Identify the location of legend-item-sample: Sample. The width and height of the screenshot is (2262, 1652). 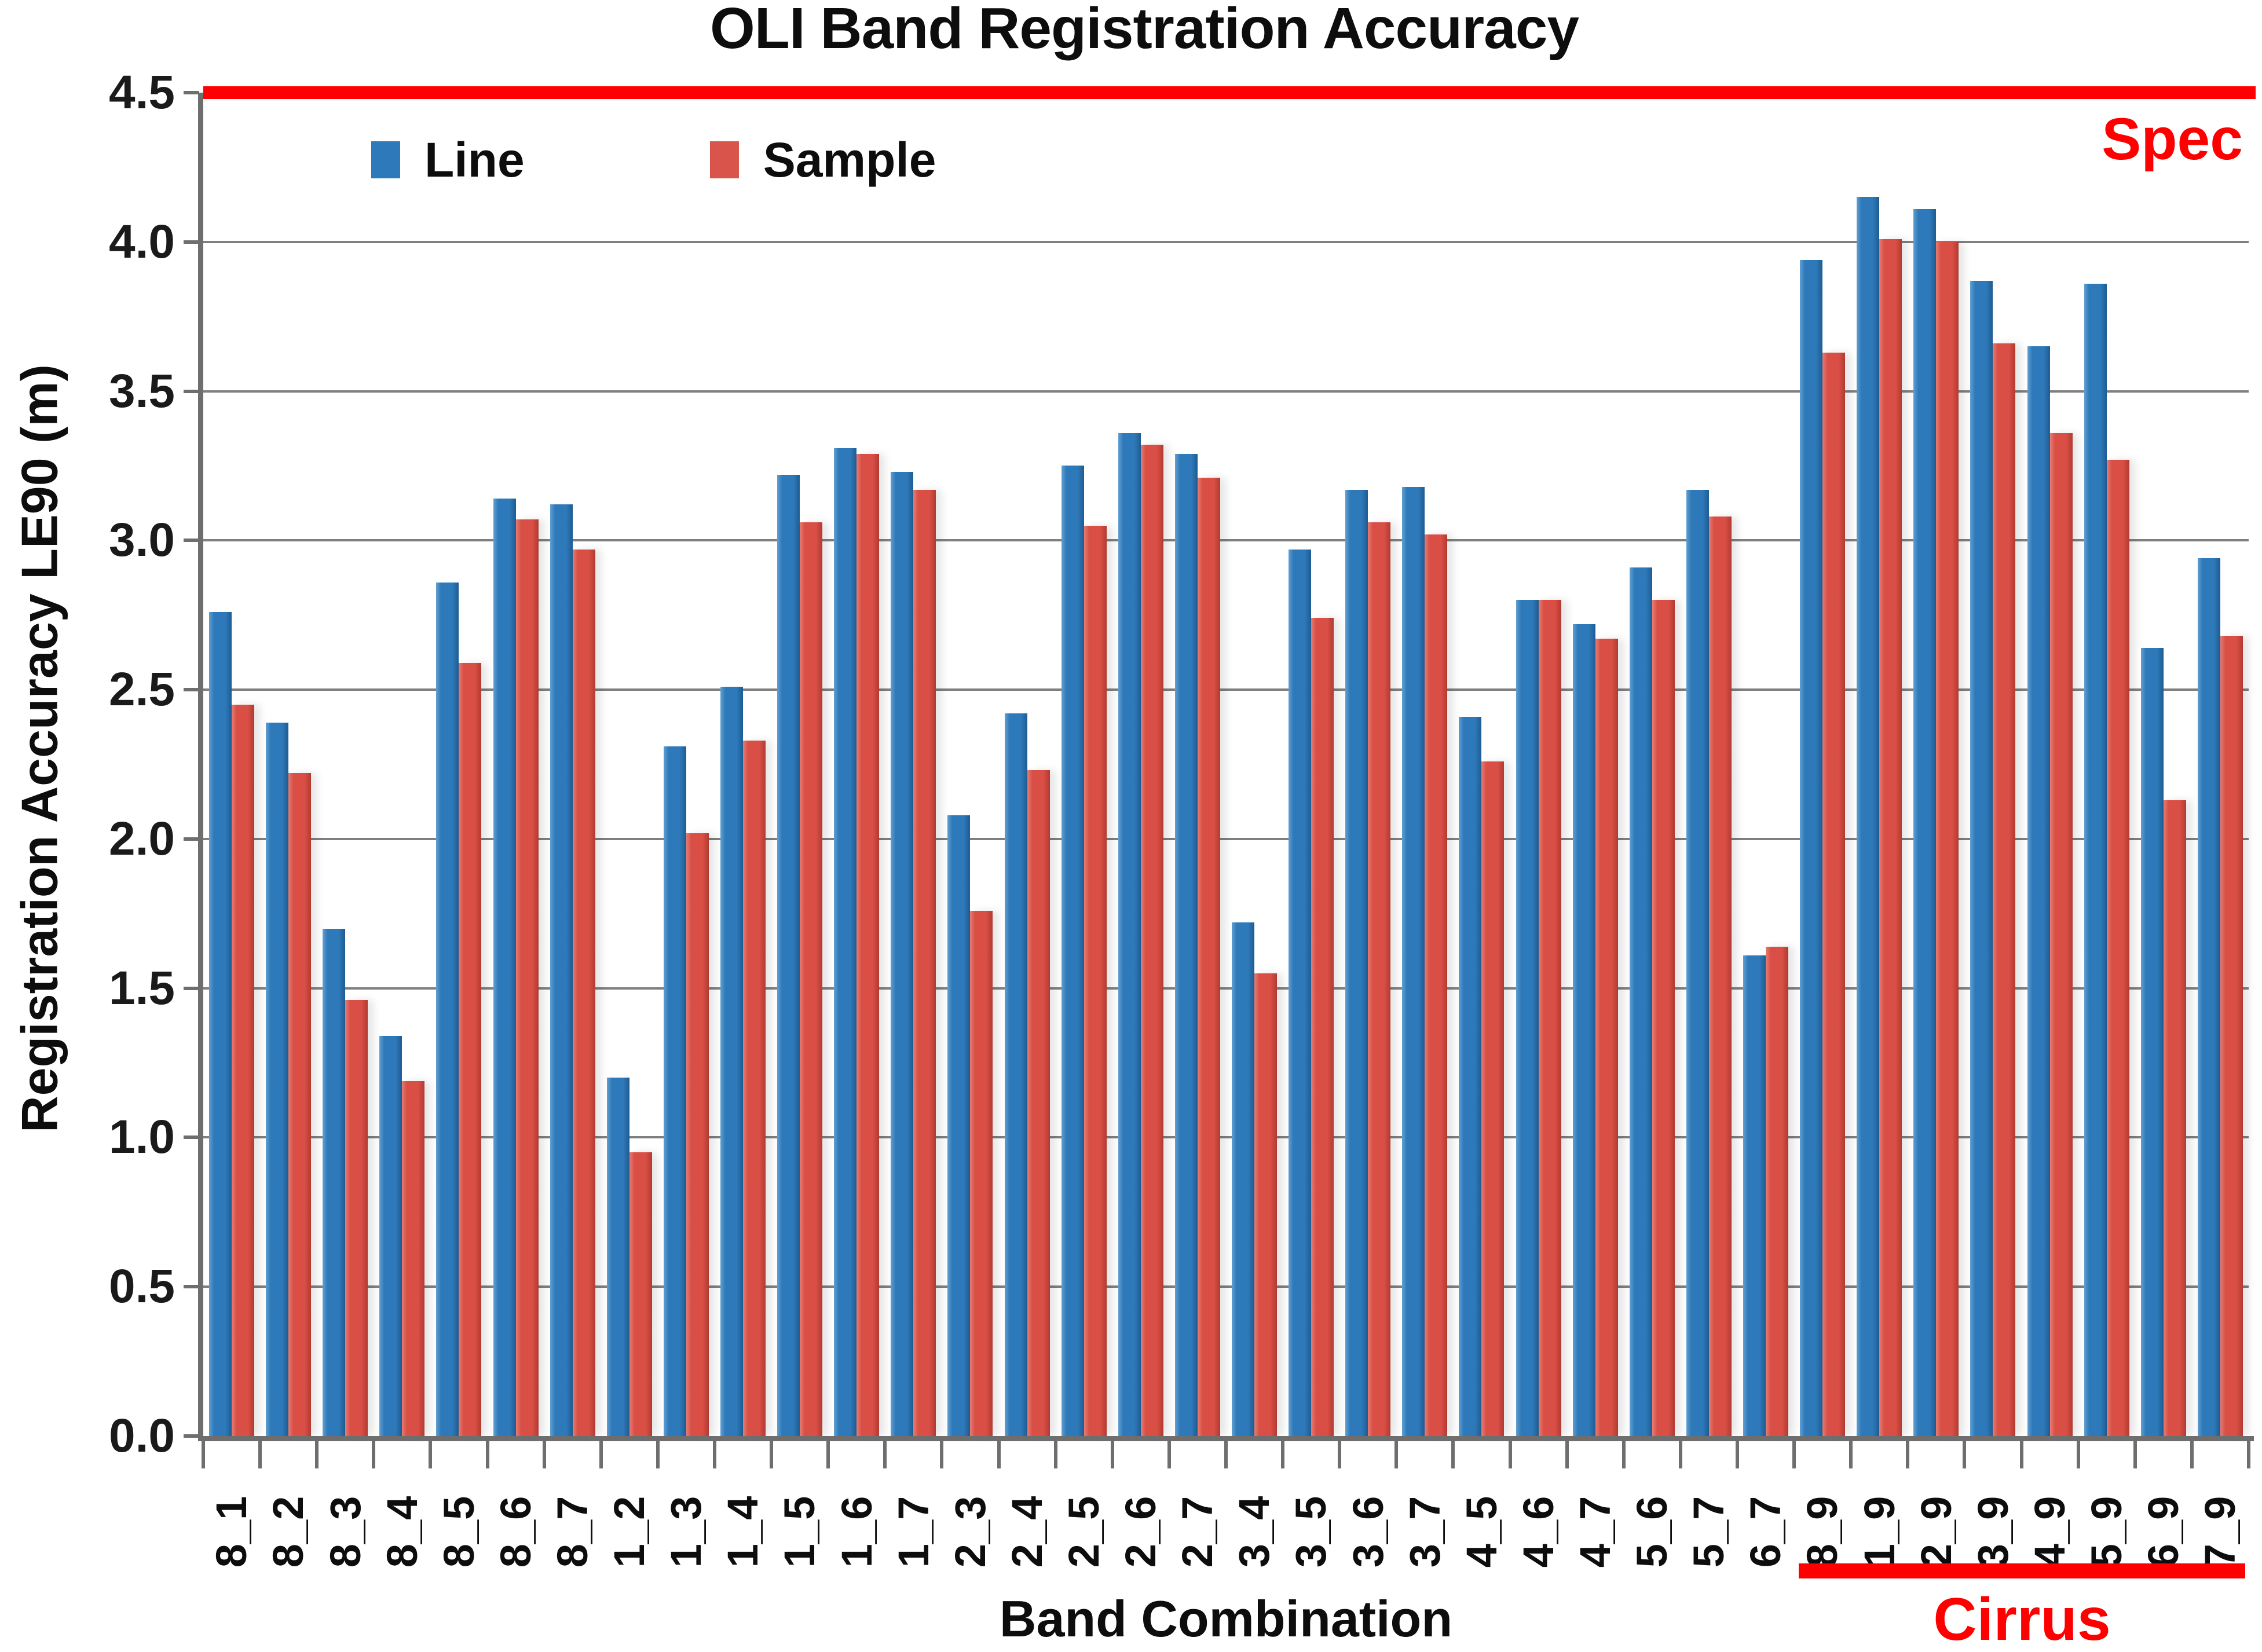
(822, 159).